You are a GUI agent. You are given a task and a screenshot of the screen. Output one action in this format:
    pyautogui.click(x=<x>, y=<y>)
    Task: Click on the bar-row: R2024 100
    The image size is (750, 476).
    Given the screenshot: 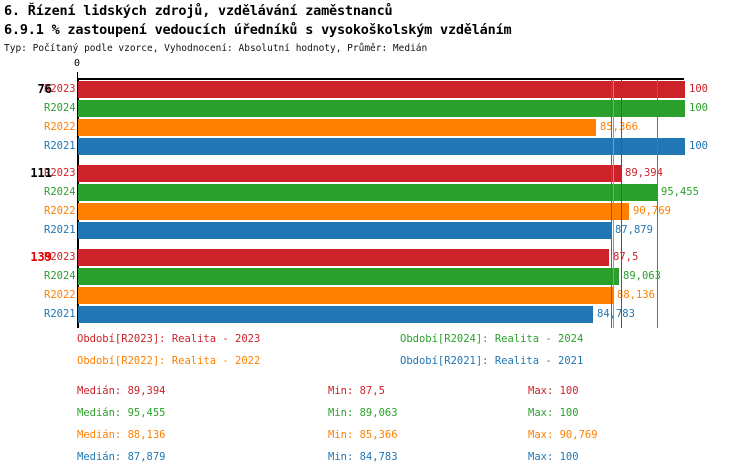 What is the action you would take?
    pyautogui.click(x=375, y=108)
    